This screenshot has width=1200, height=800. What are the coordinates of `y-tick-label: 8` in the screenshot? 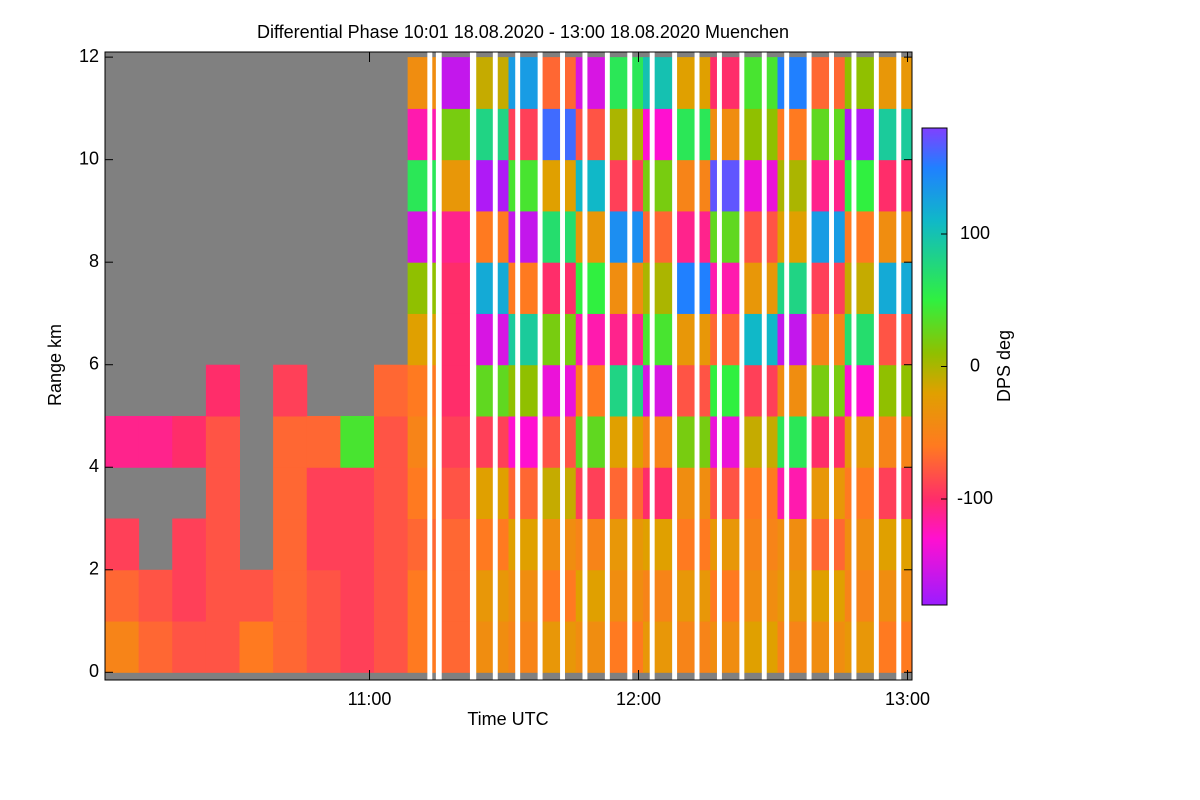 It's located at (94, 261).